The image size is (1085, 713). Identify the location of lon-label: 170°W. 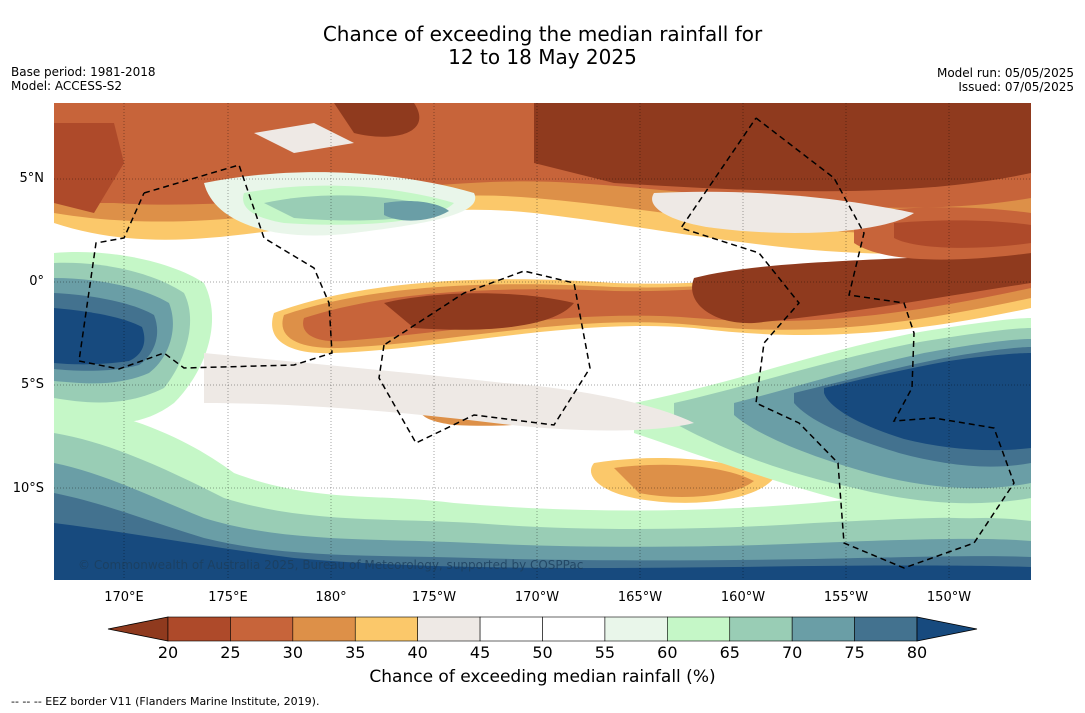
(537, 597).